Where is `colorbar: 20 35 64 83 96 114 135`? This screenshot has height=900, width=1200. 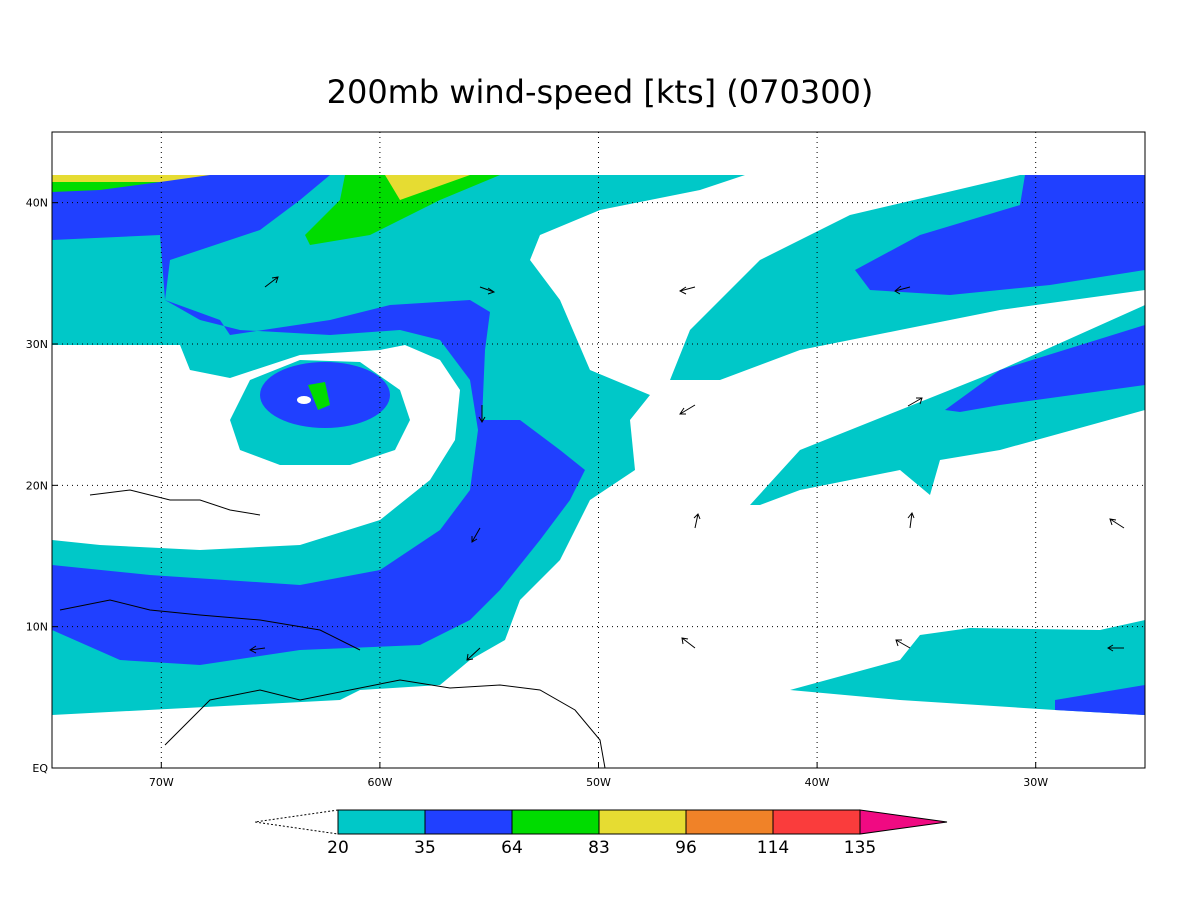 colorbar: 20 35 64 83 96 114 135 is located at coordinates (637, 833).